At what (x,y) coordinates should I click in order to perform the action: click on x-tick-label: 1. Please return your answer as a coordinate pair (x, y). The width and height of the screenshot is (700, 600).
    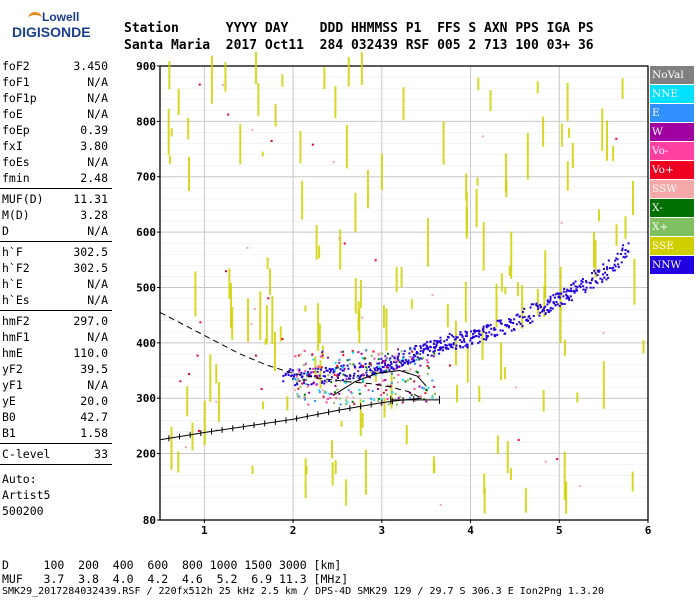
    Looking at the image, I should click on (204, 530).